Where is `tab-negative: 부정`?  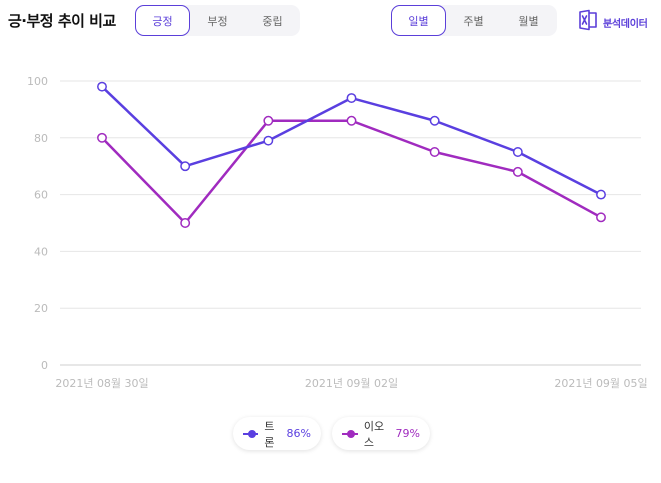 tab-negative: 부정 is located at coordinates (217, 21).